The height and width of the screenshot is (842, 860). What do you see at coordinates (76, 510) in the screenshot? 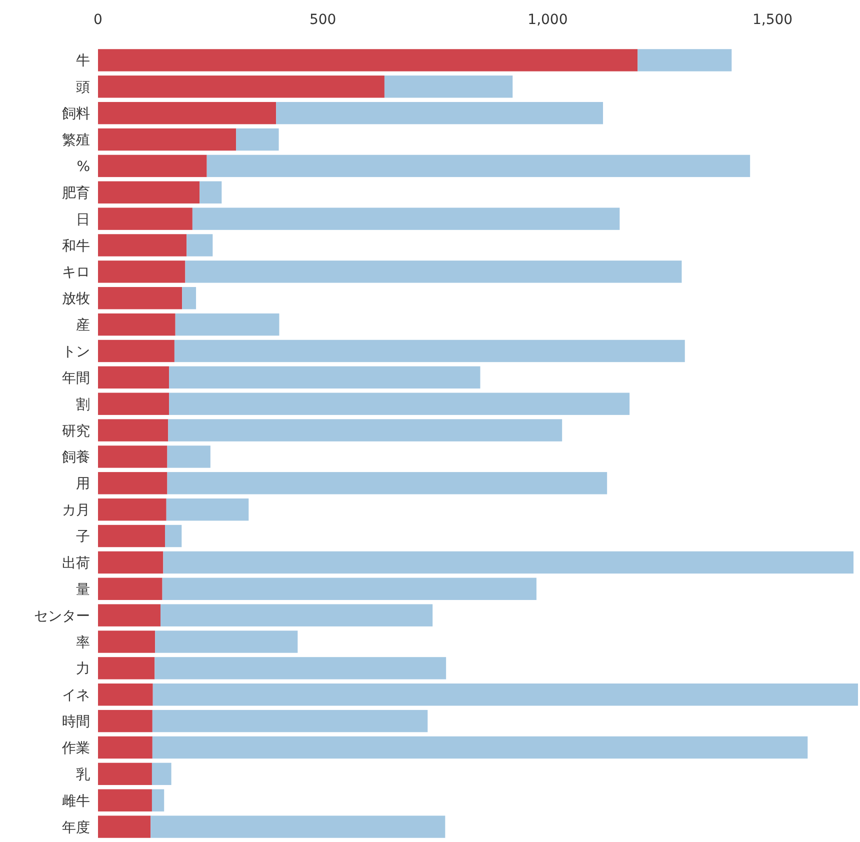
I see `y-tick: カ月` at bounding box center [76, 510].